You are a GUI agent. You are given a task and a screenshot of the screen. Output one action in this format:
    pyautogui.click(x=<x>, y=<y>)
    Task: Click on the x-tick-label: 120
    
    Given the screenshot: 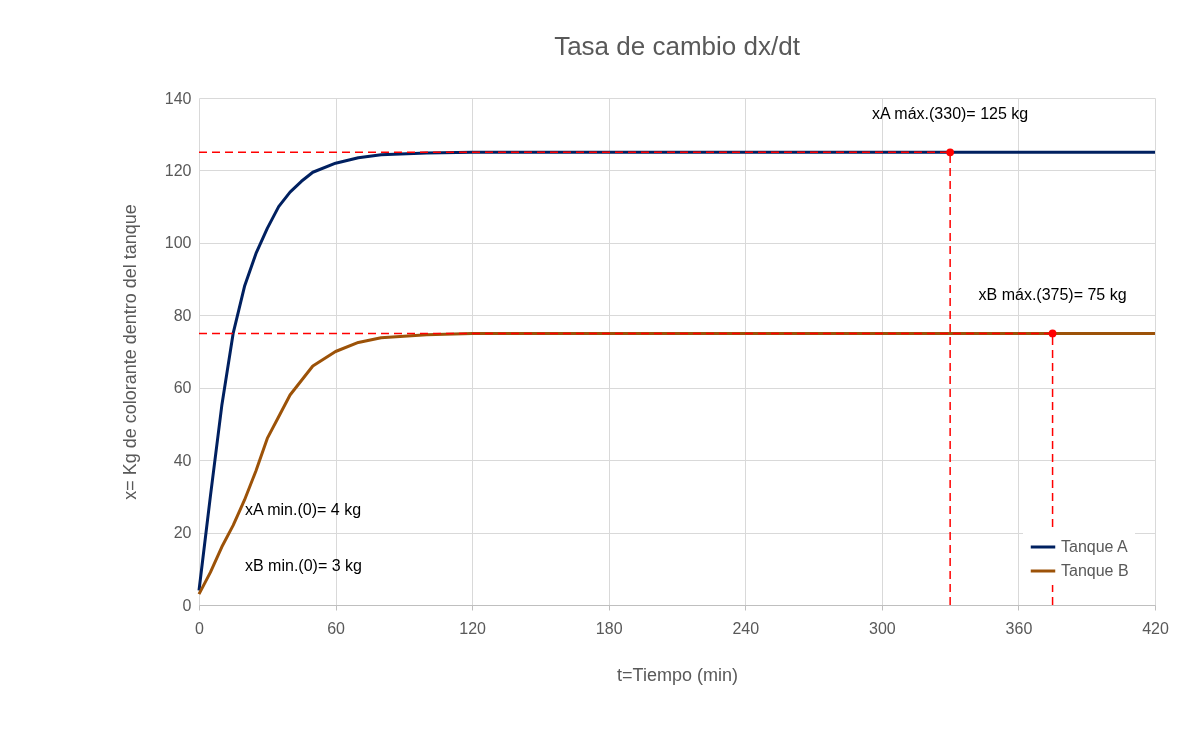 What is the action you would take?
    pyautogui.click(x=473, y=628)
    